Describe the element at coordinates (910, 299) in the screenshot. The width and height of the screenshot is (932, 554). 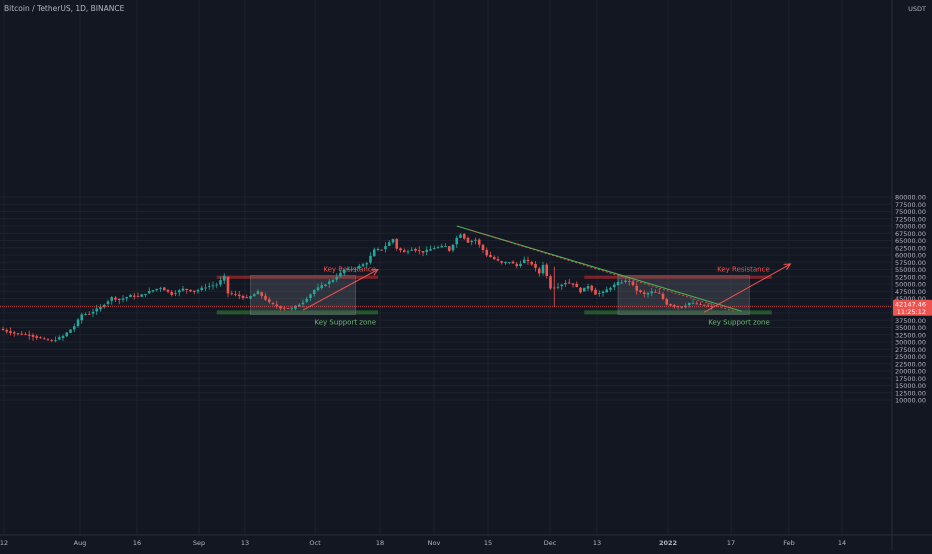
I see `price-tick-label: 45000.00` at that location.